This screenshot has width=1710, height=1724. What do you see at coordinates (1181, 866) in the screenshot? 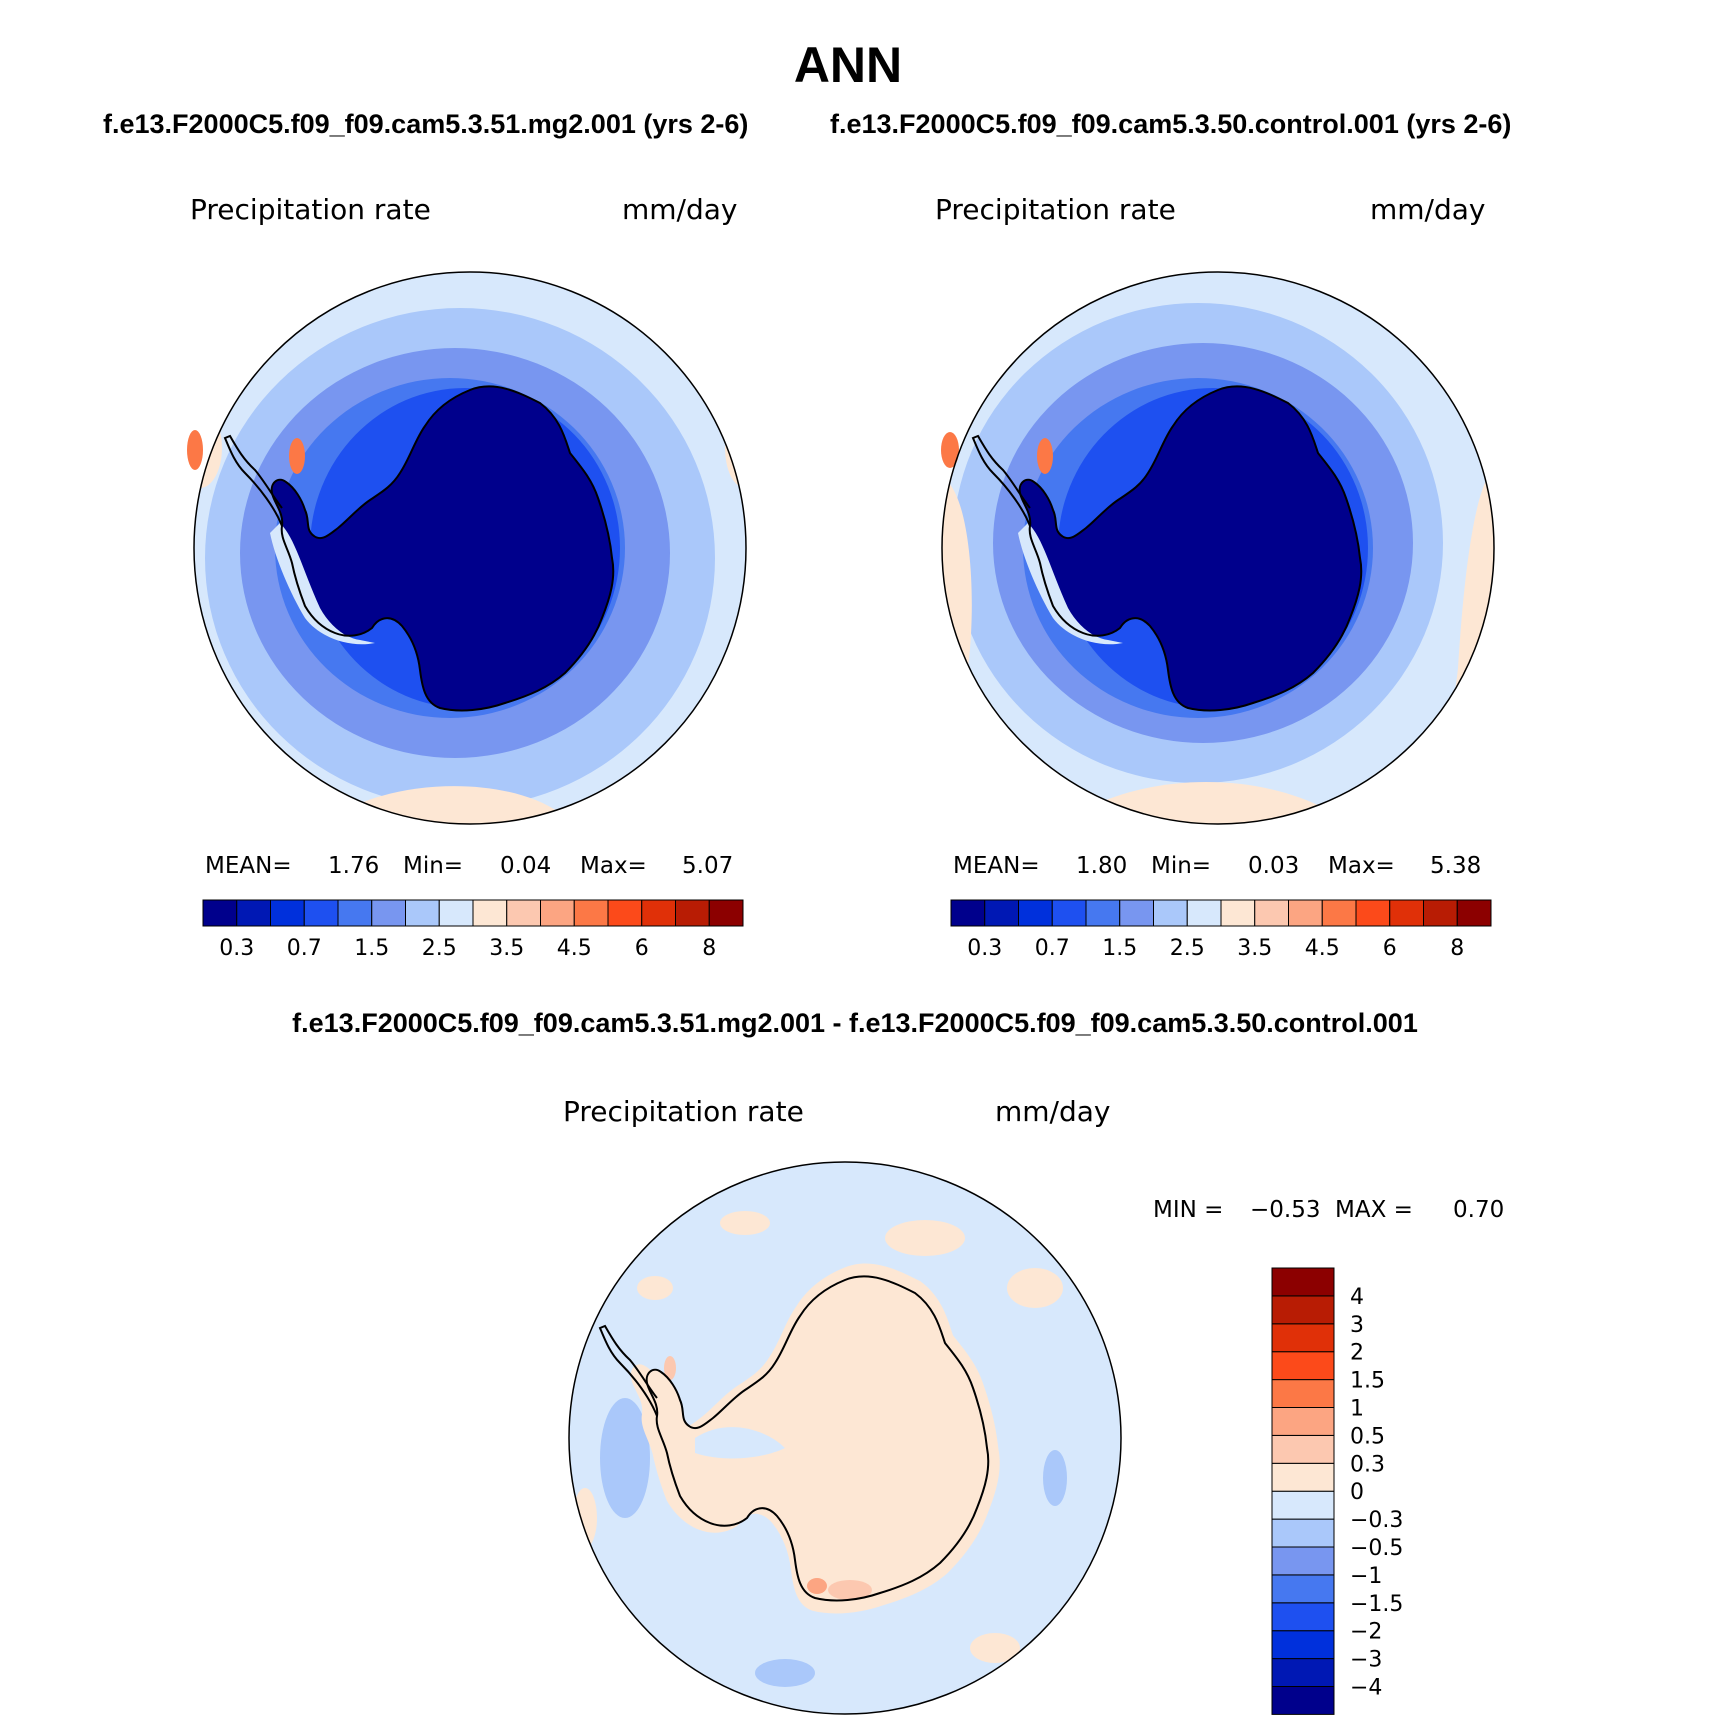
I see `right-min-label: Min=` at bounding box center [1181, 866].